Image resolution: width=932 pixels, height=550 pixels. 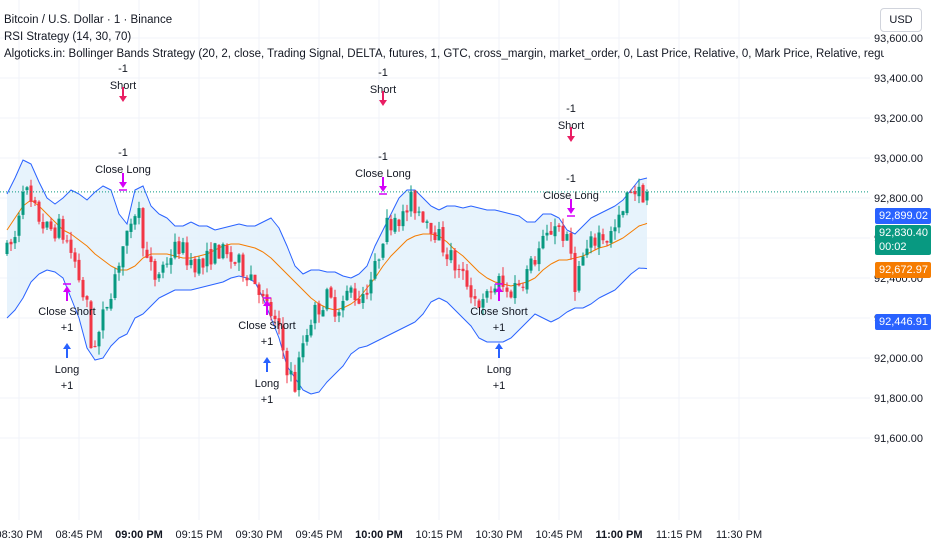 I want to click on time-tick-label: 09:30 PM, so click(x=258, y=535).